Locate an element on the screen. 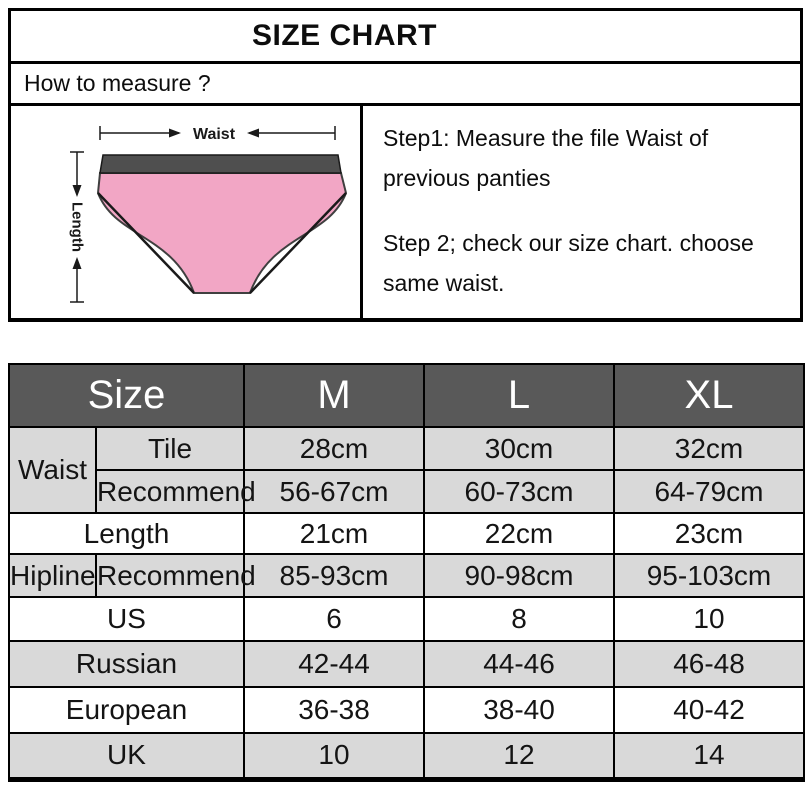 The image size is (811, 810). left-leg-edge-line is located at coordinates (146, 243).